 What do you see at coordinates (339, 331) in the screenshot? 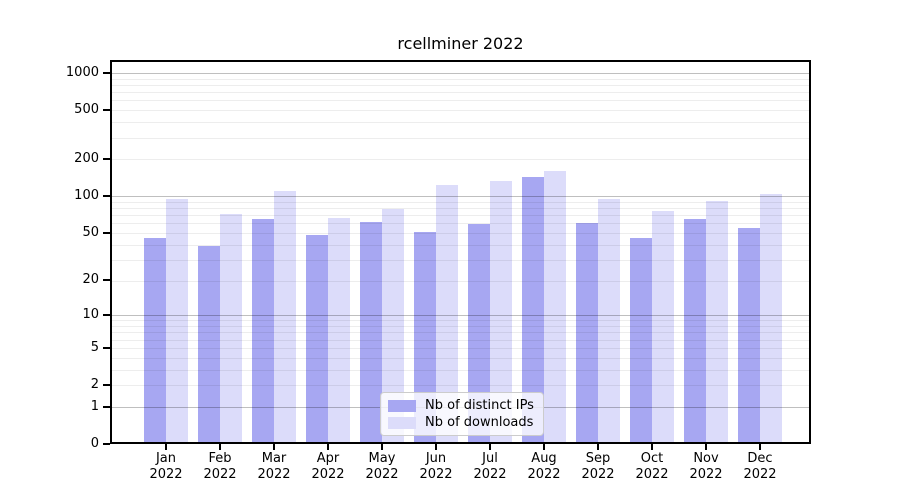
I see `bar-downloads-apr` at bounding box center [339, 331].